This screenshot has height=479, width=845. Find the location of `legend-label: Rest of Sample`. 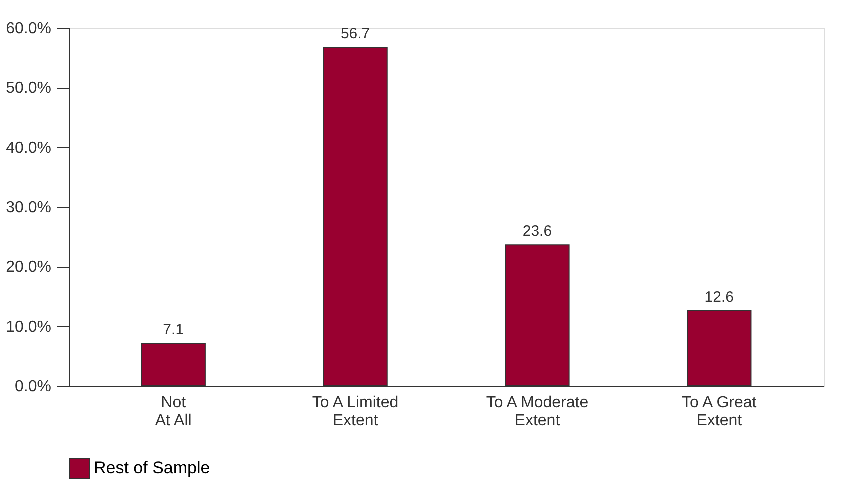

legend-label: Rest of Sample is located at coordinates (152, 468).